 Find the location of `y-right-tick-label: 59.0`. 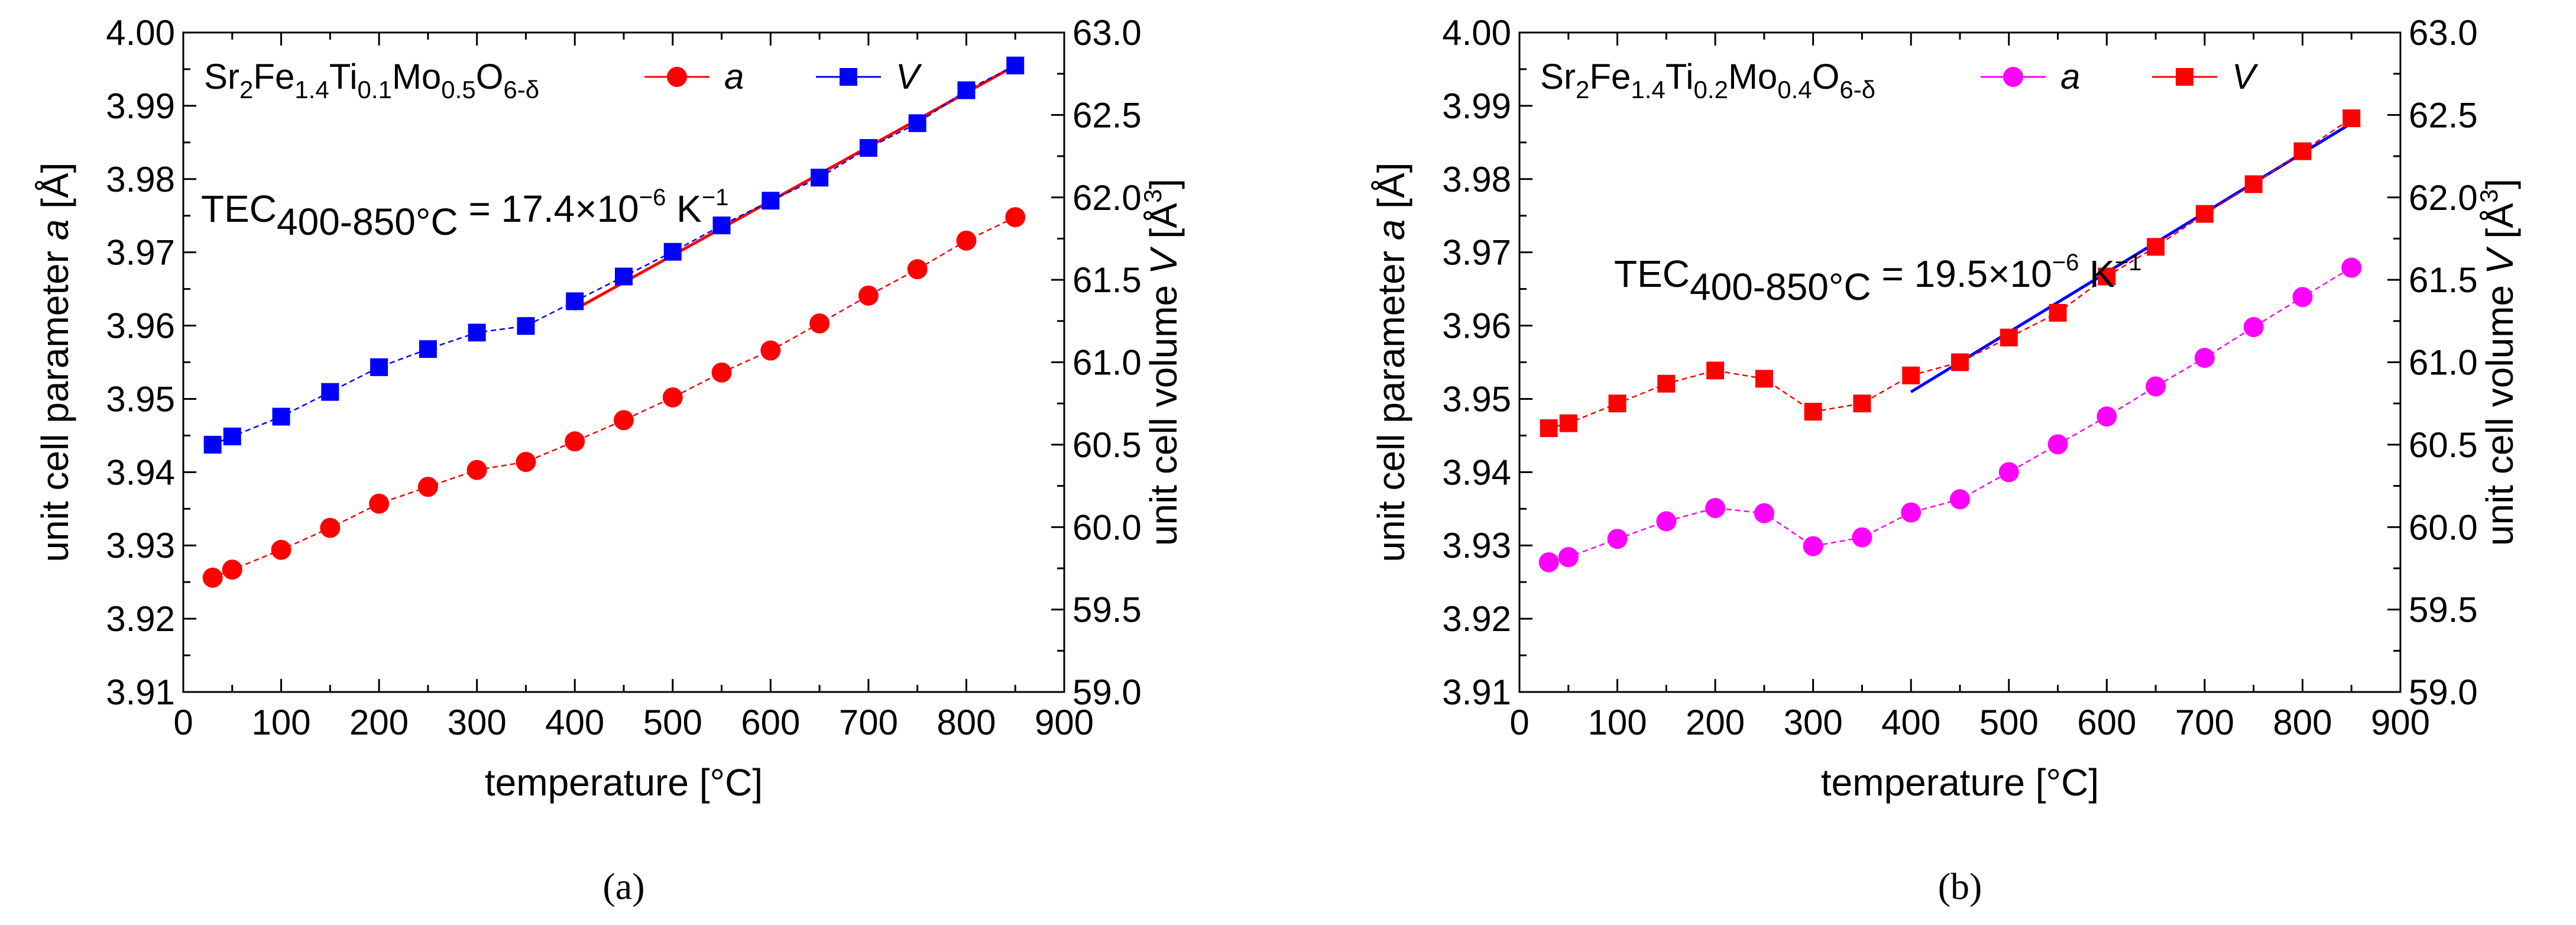

y-right-tick-label: 59.0 is located at coordinates (2443, 692).